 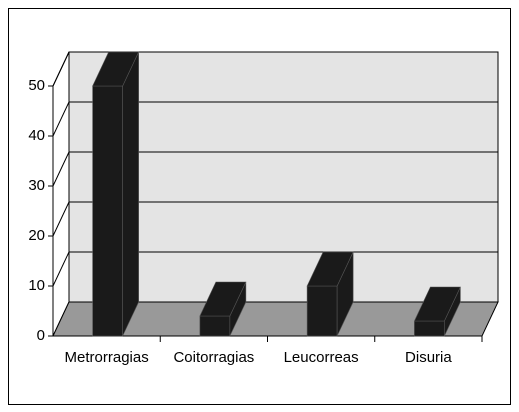 What do you see at coordinates (36, 135) in the screenshot?
I see `y-tick-label: 40` at bounding box center [36, 135].